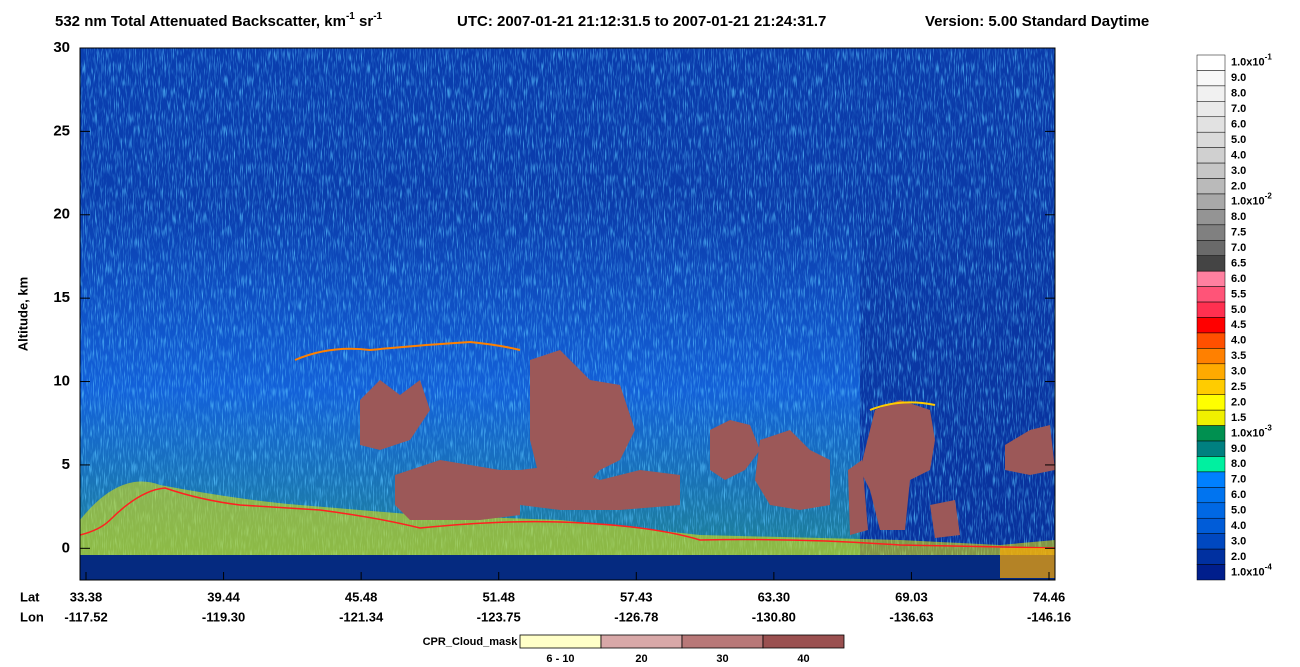 This screenshot has height=667, width=1300. I want to click on colorbar-label: 4.0, so click(1238, 341).